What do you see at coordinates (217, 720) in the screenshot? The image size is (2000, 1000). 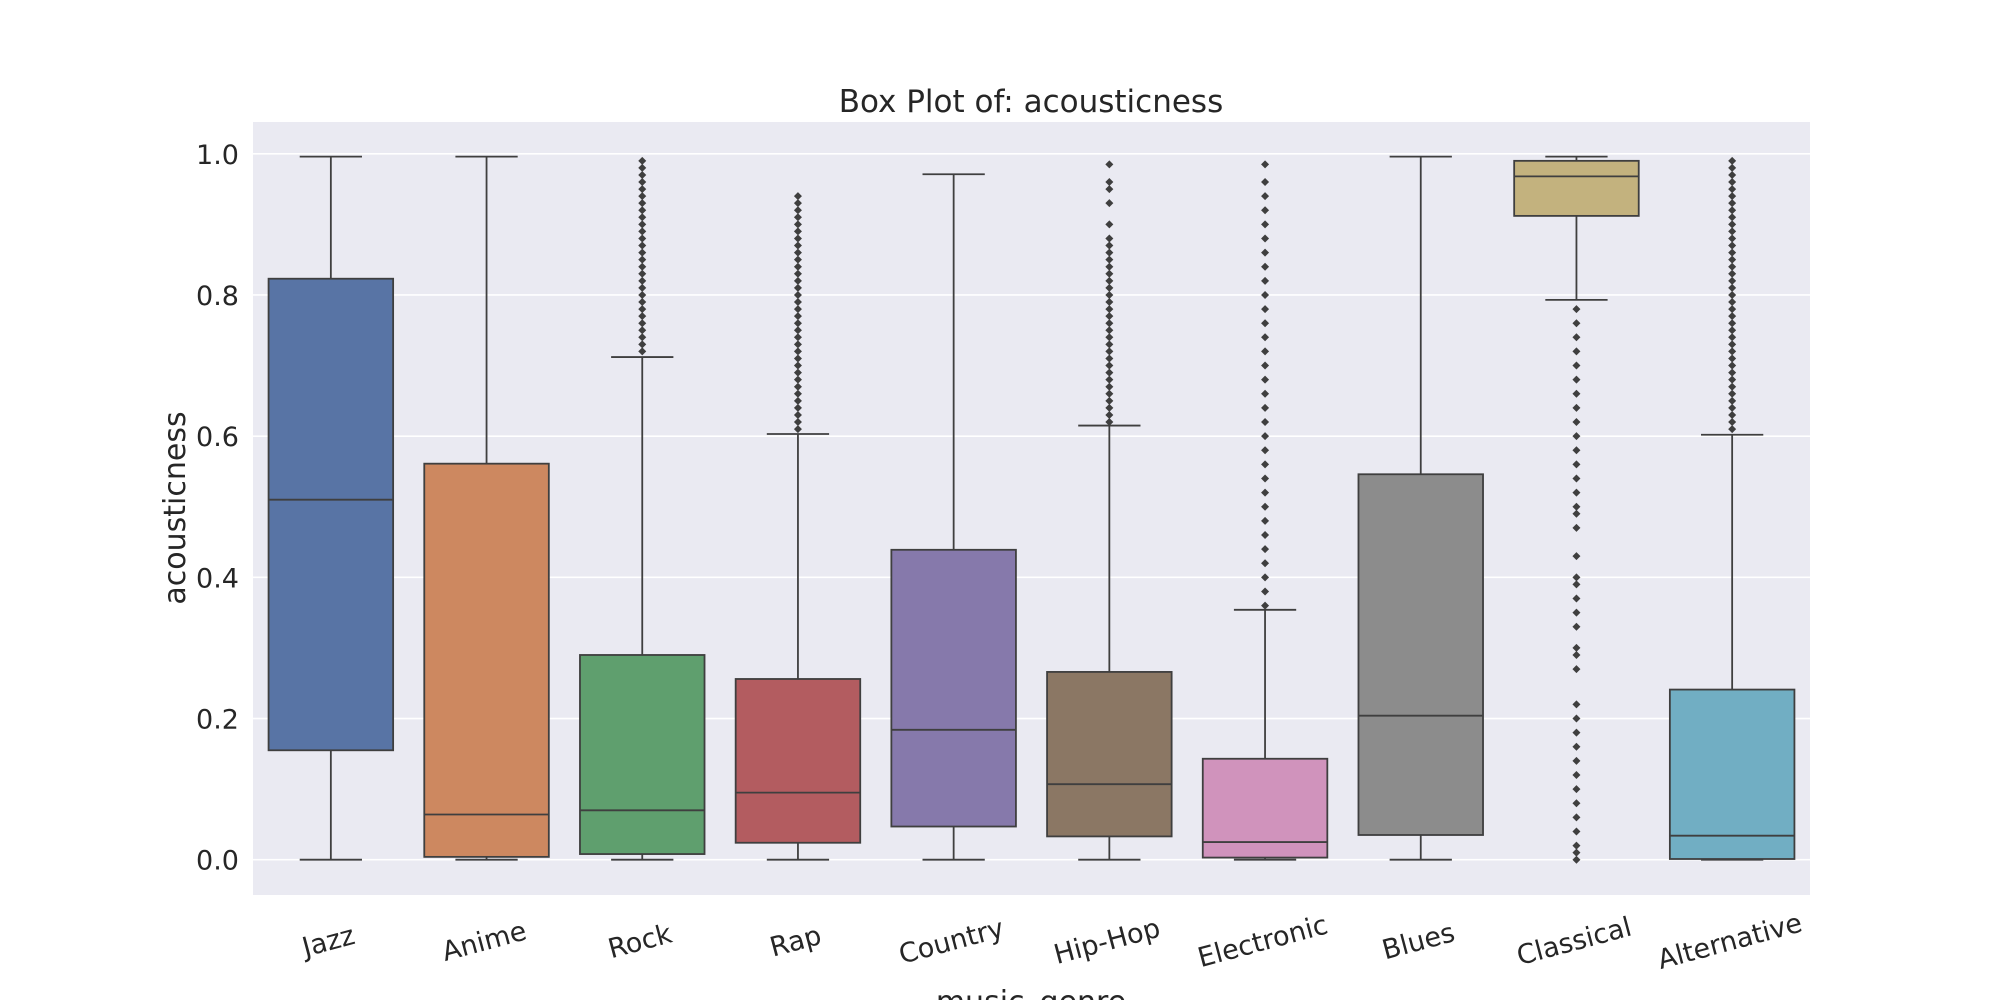 I see `y-tick-label: 0.2` at bounding box center [217, 720].